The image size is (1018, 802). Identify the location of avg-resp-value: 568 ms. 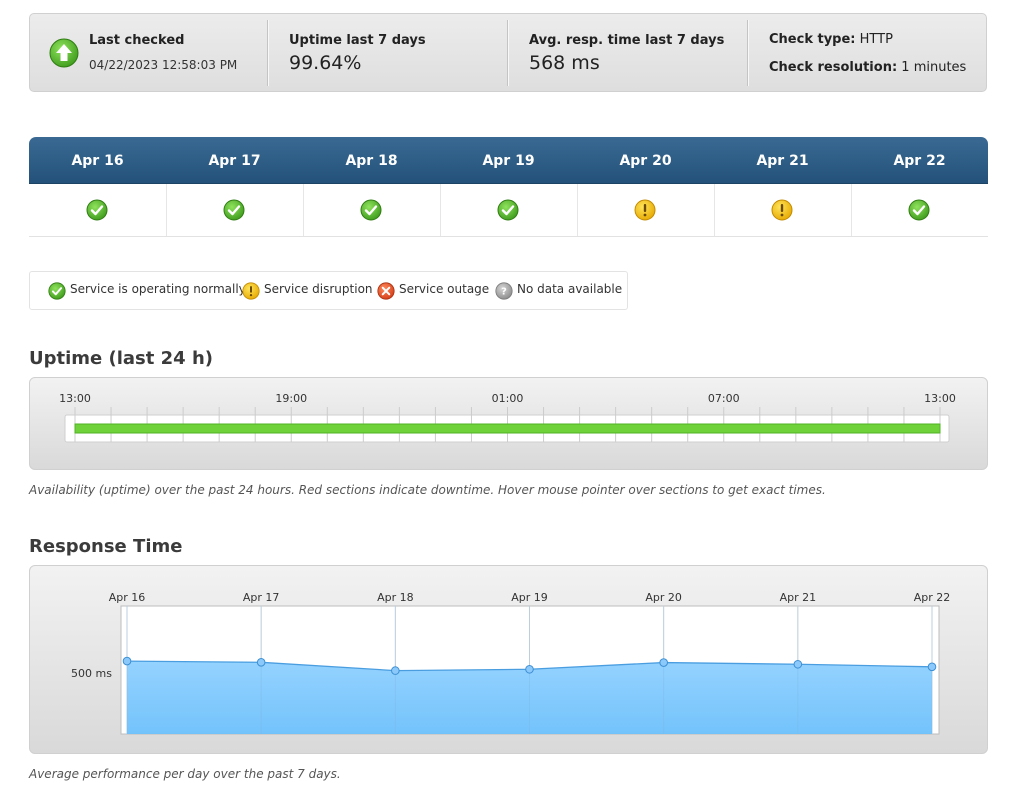
(564, 63).